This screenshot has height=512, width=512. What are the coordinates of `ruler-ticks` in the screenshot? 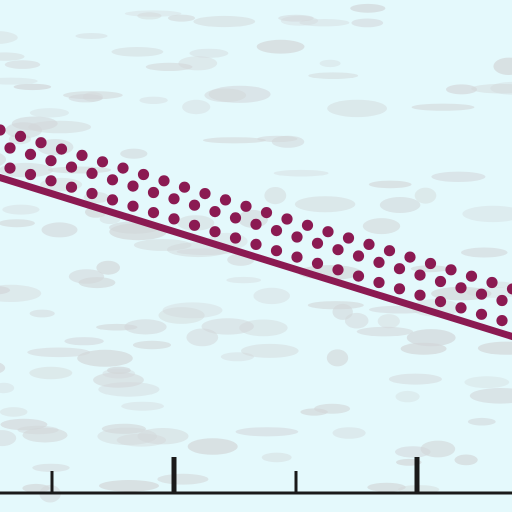 It's located at (235, 475).